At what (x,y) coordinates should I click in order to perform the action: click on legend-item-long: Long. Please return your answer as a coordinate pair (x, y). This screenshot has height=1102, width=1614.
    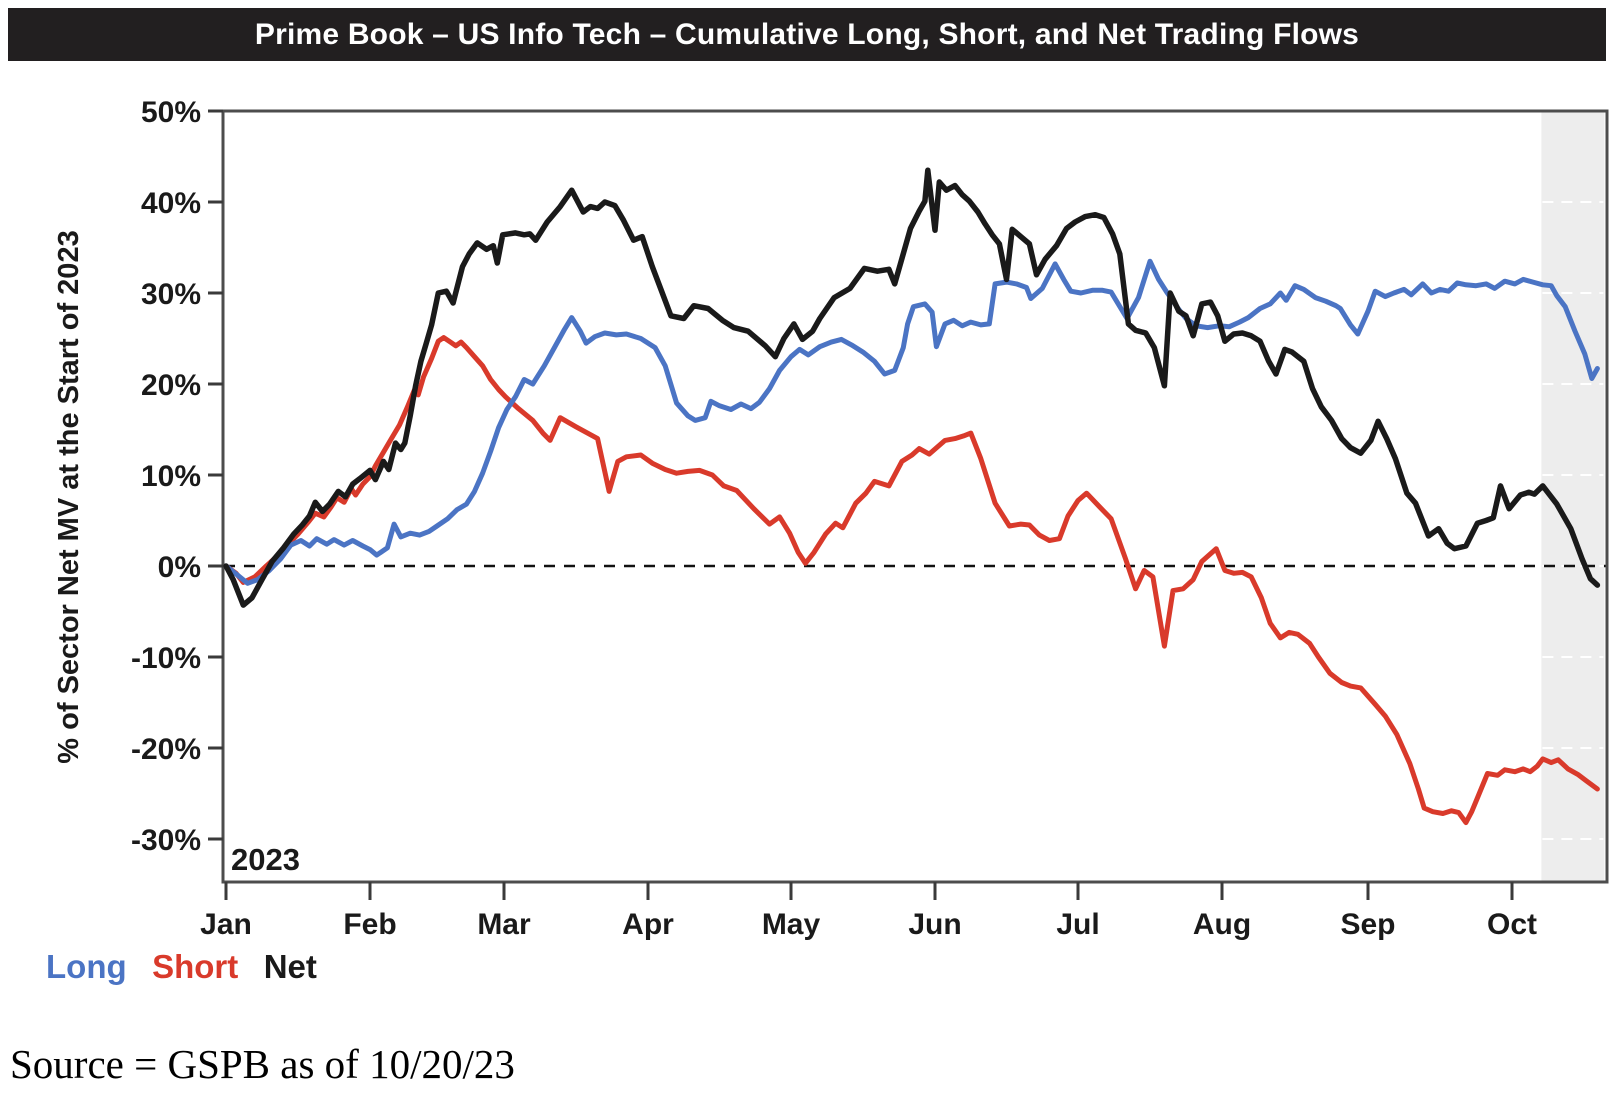
    Looking at the image, I should click on (86, 966).